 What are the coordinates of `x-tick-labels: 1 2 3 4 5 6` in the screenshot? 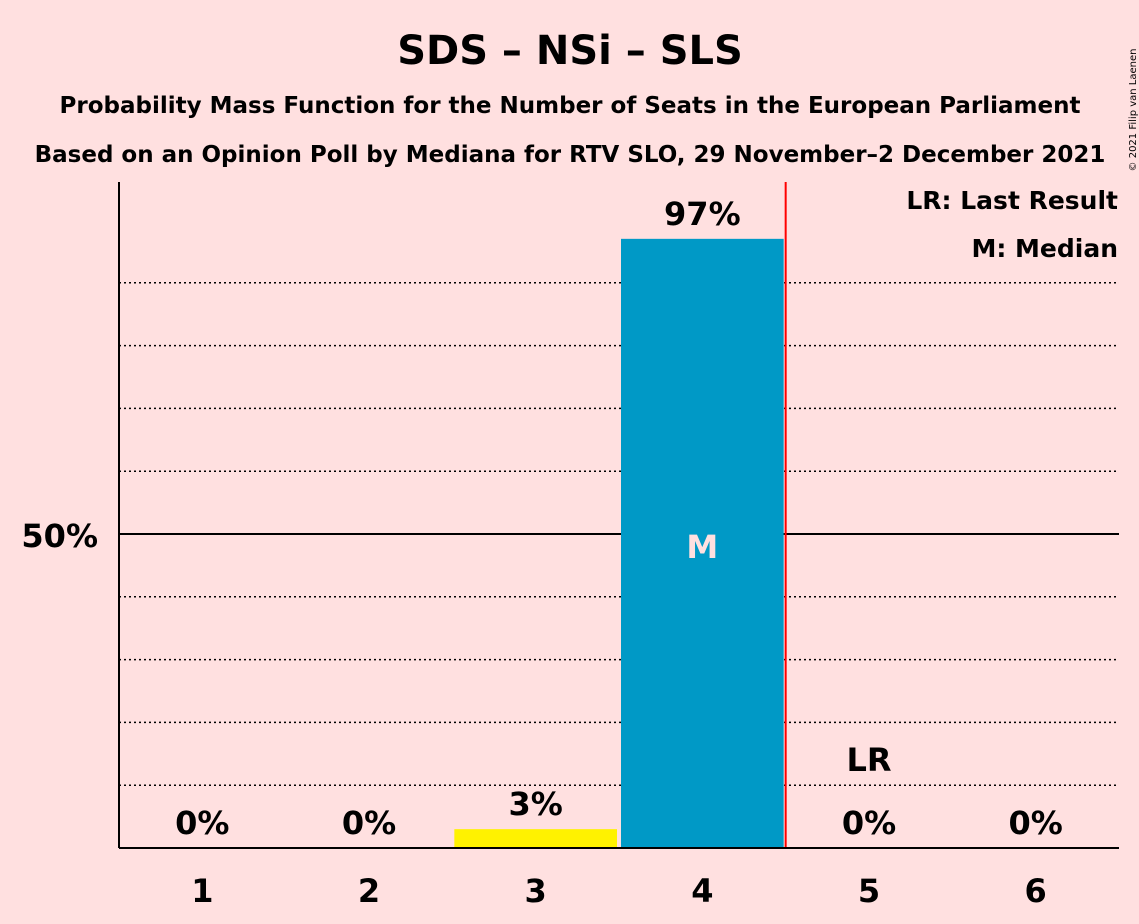 It's located at (619, 891).